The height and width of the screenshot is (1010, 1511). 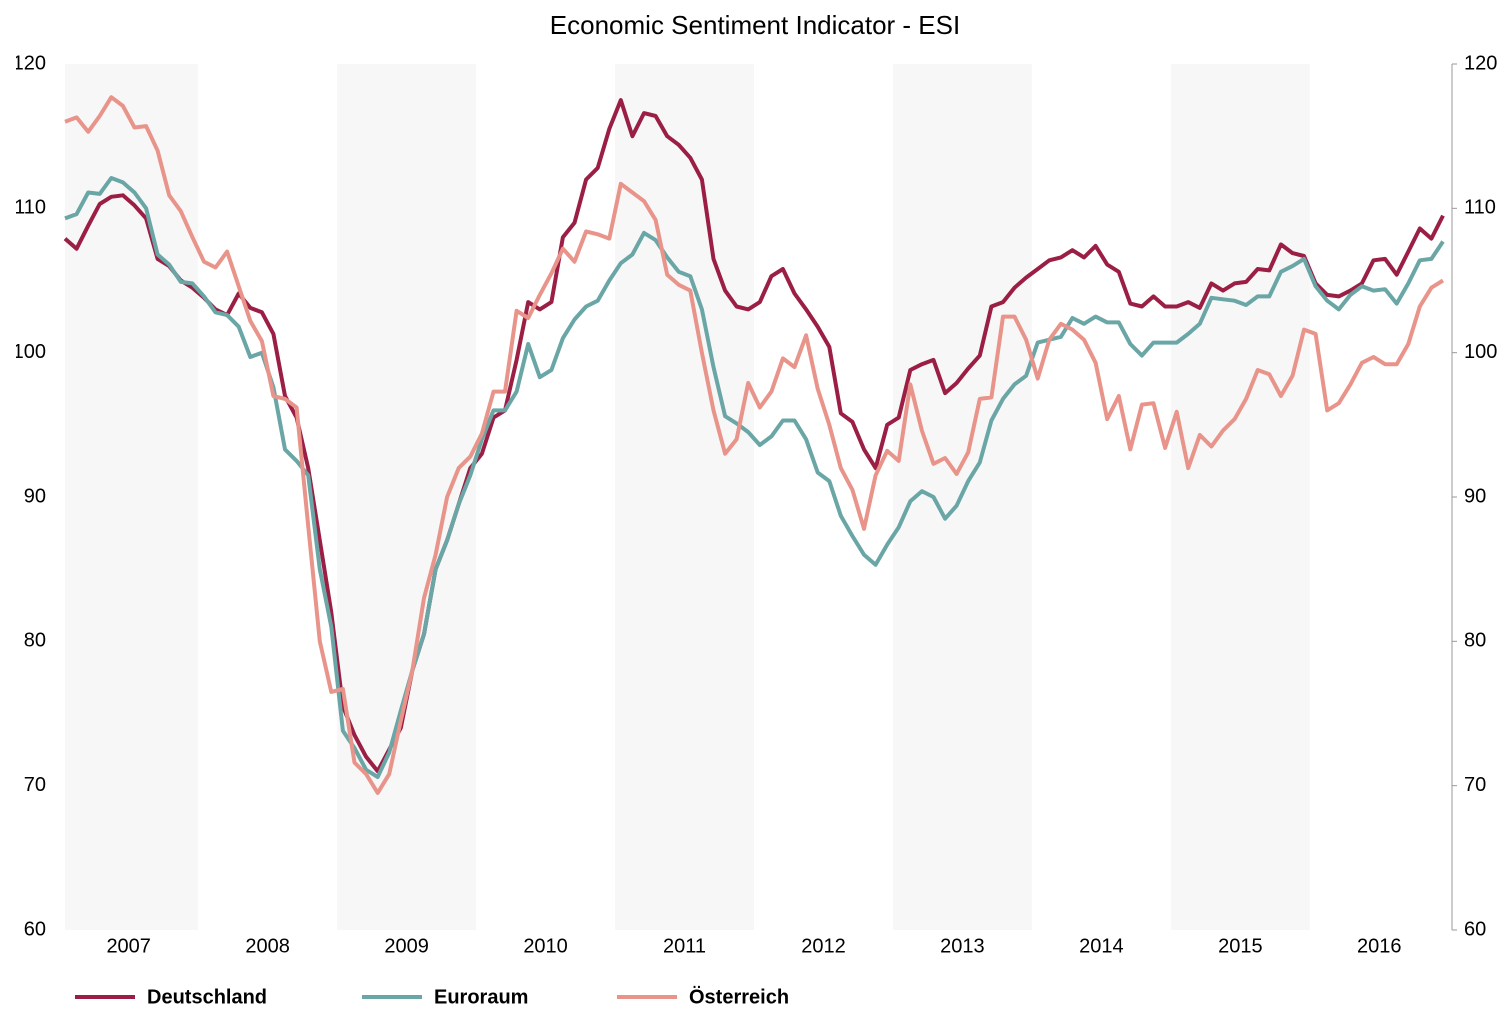 What do you see at coordinates (1480, 352) in the screenshot?
I see `y2-tick-label: 100` at bounding box center [1480, 352].